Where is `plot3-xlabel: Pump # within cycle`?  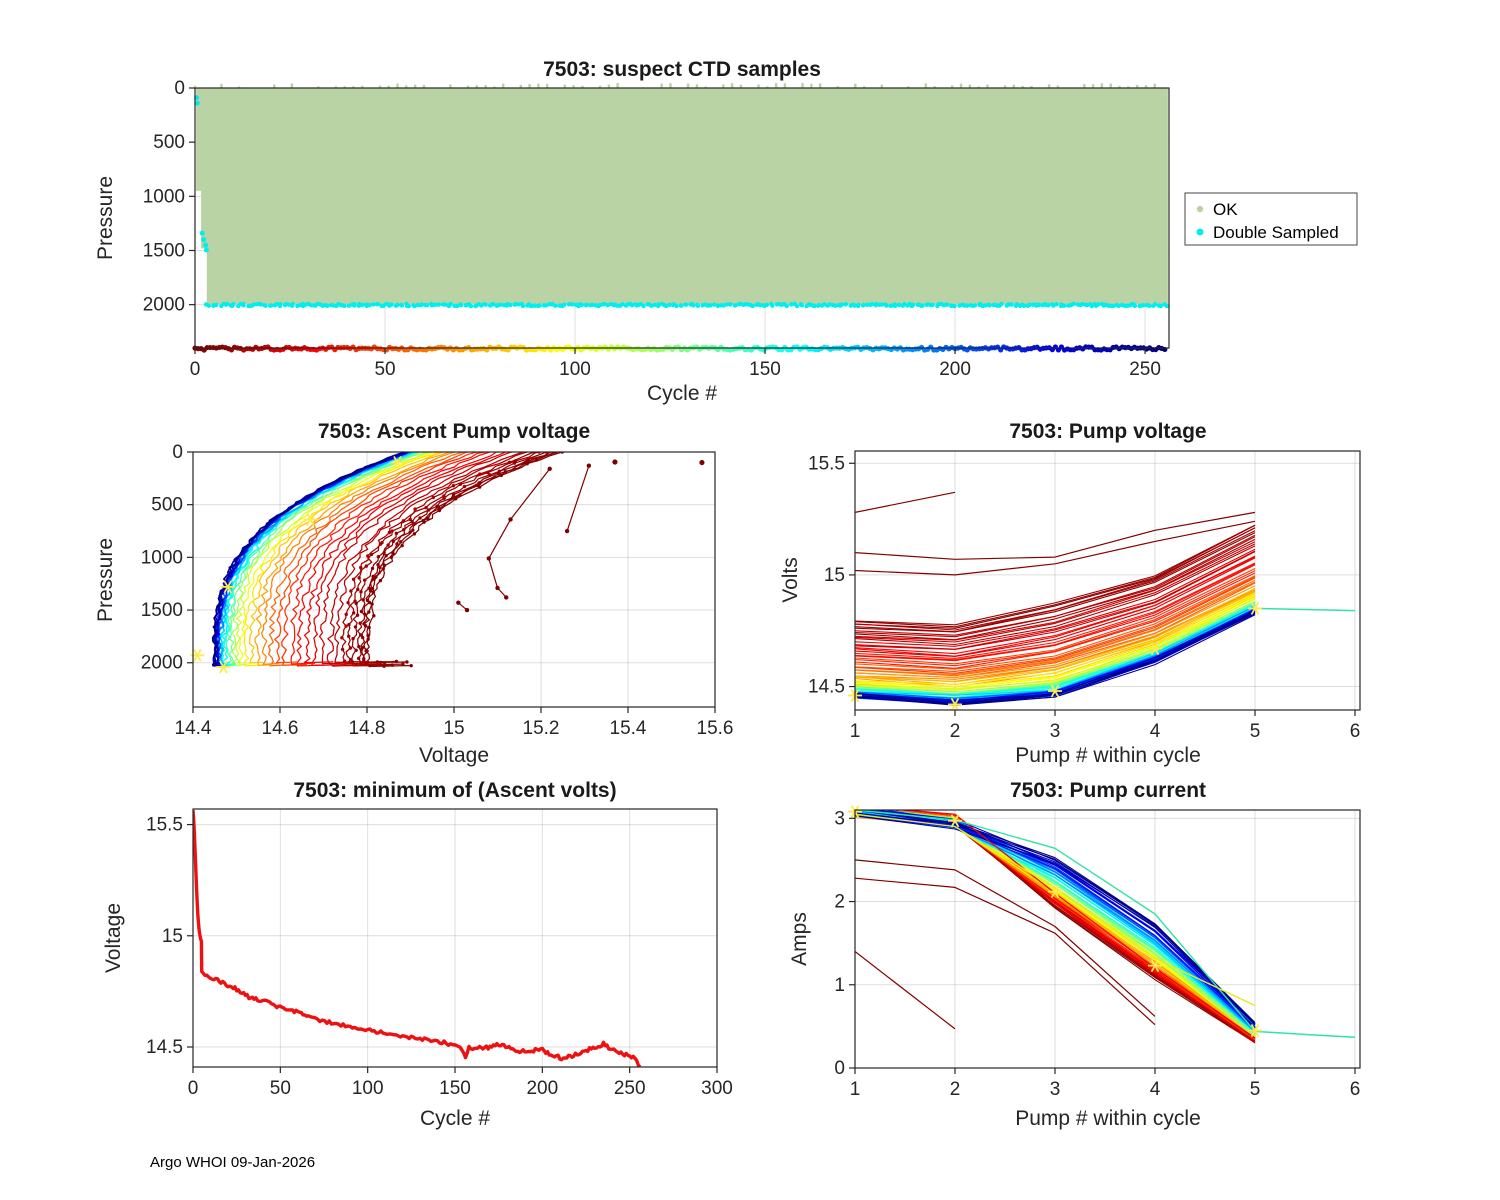 plot3-xlabel: Pump # within cycle is located at coordinates (1108, 755).